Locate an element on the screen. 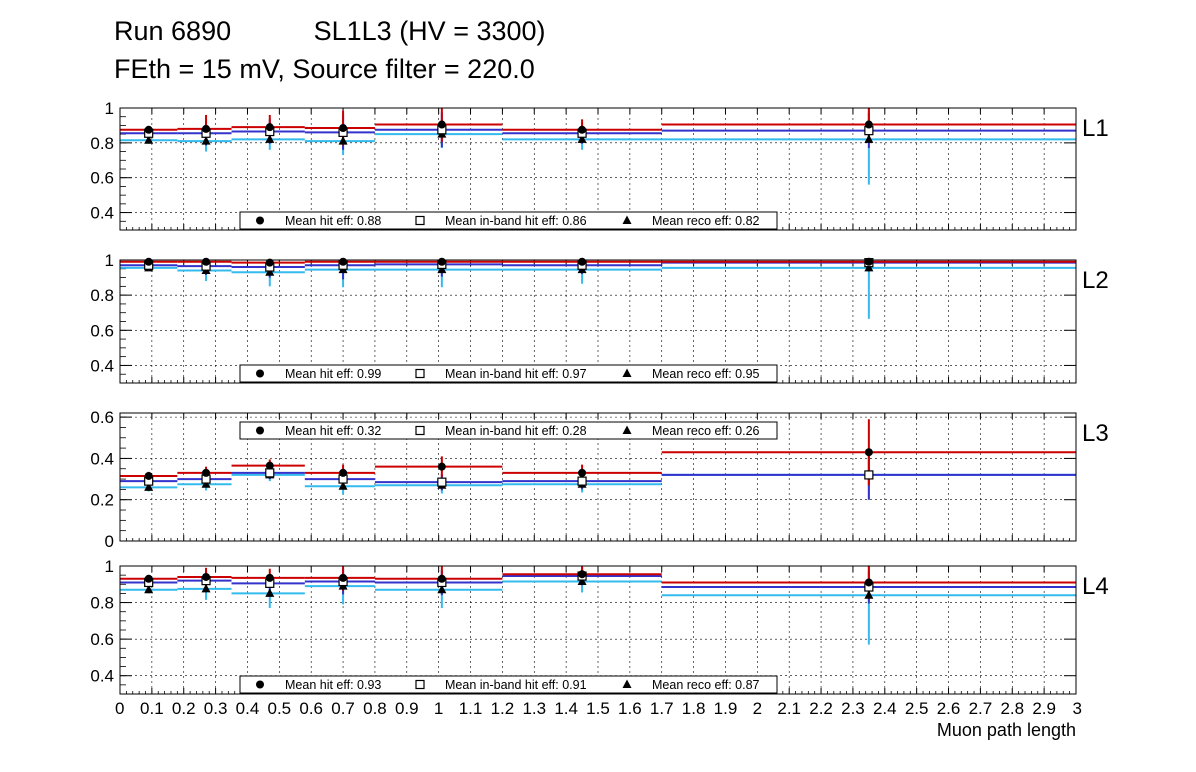  legend-inband-label: Mean in-band hit eff: 0.97 is located at coordinates (516, 374).